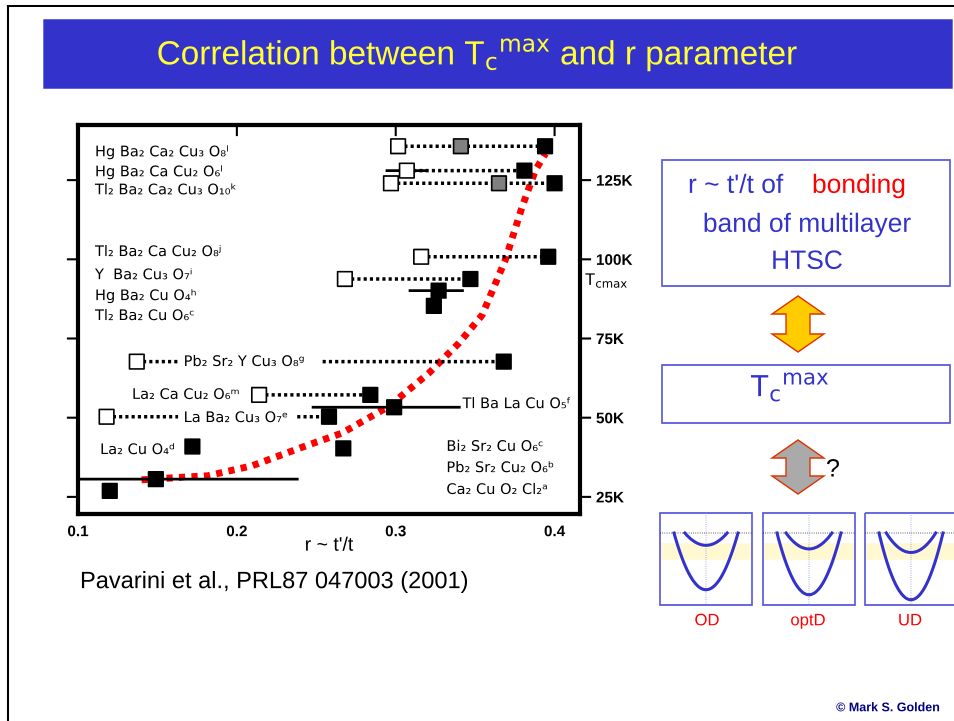 This screenshot has width=954, height=721. What do you see at coordinates (157, 250) in the screenshot?
I see `annotation: Tl₂ Ba₂ Ca Cu₂ O₈ʲ` at bounding box center [157, 250].